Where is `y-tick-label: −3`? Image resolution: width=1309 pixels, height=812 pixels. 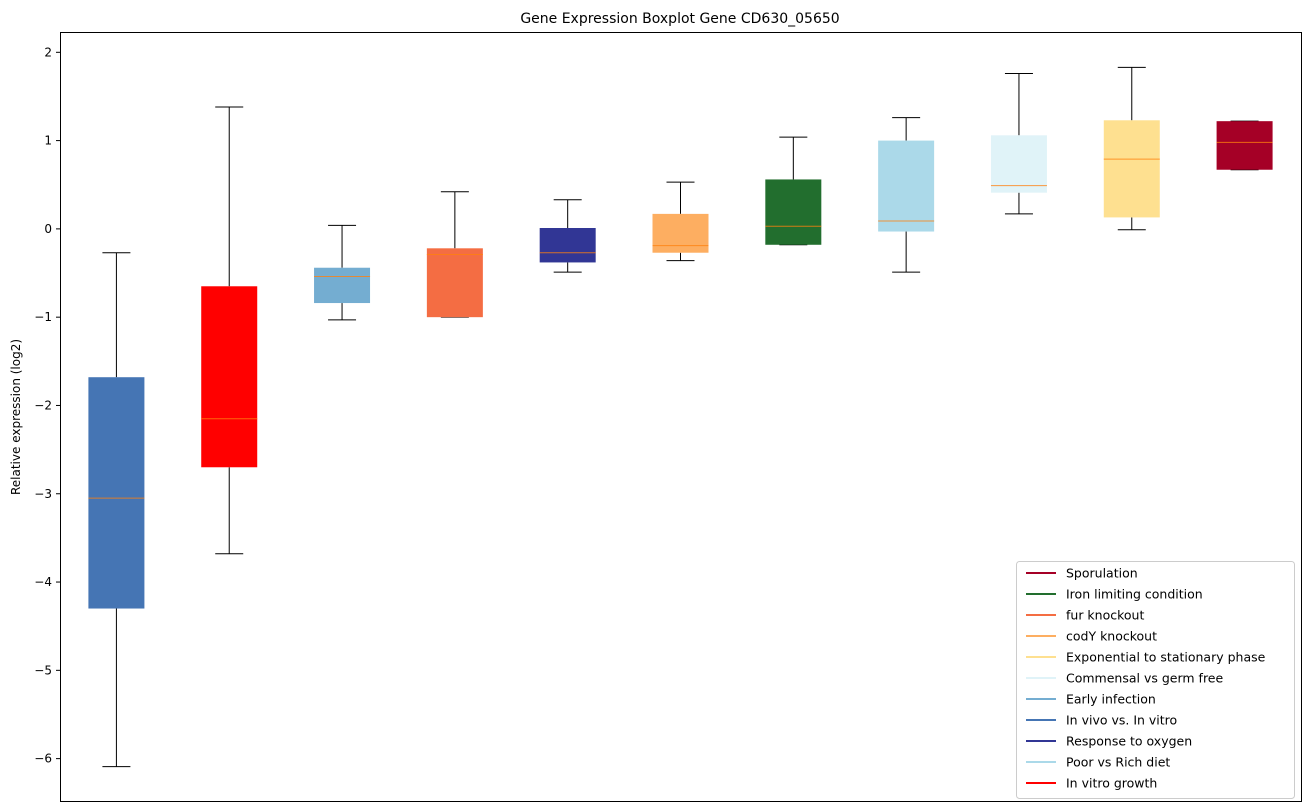 y-tick-label: −3 is located at coordinates (43, 494).